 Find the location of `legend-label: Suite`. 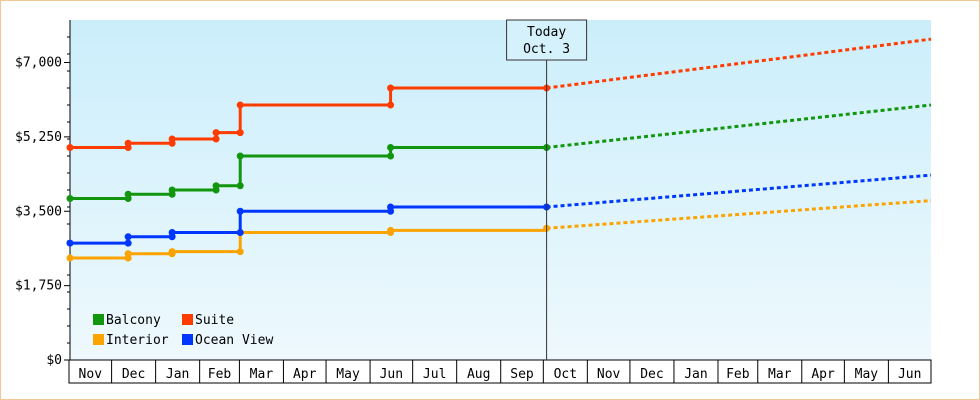

legend-label: Suite is located at coordinates (214, 320).